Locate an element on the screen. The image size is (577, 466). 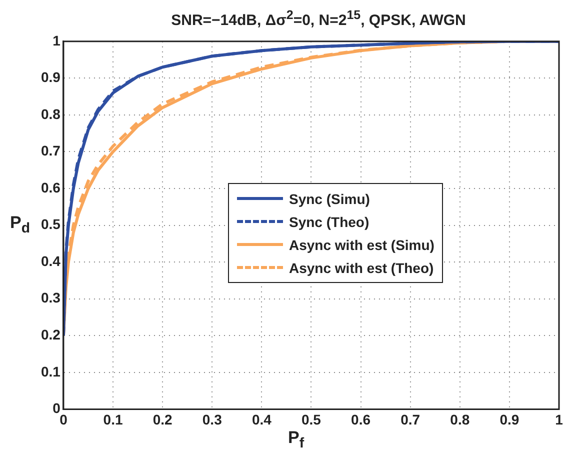
y-tick-label: 0 is located at coordinates (56, 408).